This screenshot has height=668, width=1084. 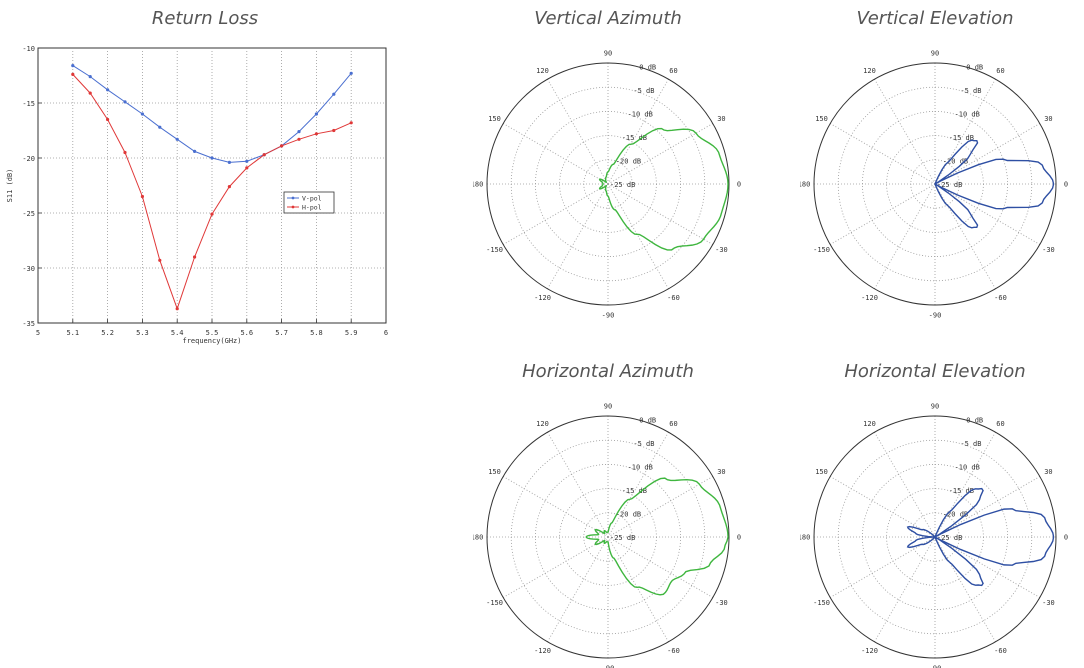 What do you see at coordinates (107, 333) in the screenshot?
I see `x-tick-label: 5.2` at bounding box center [107, 333].